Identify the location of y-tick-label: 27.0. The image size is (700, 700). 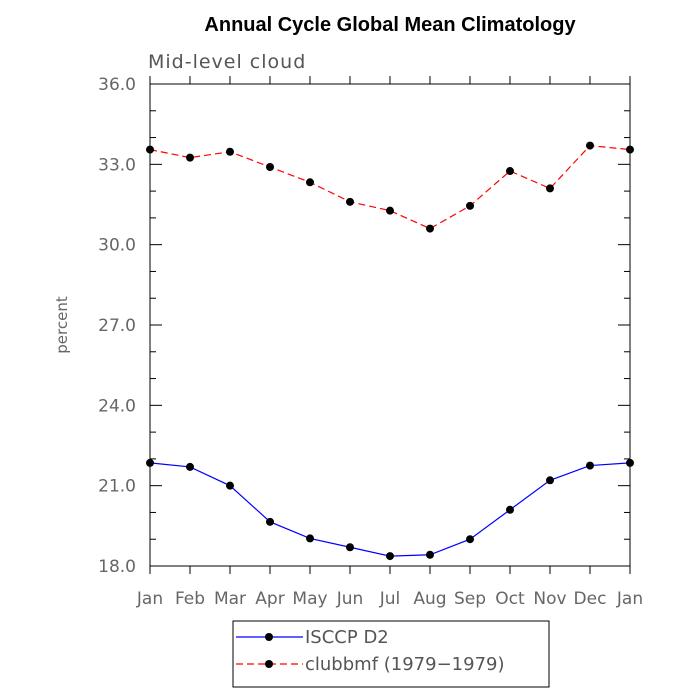
(117, 326).